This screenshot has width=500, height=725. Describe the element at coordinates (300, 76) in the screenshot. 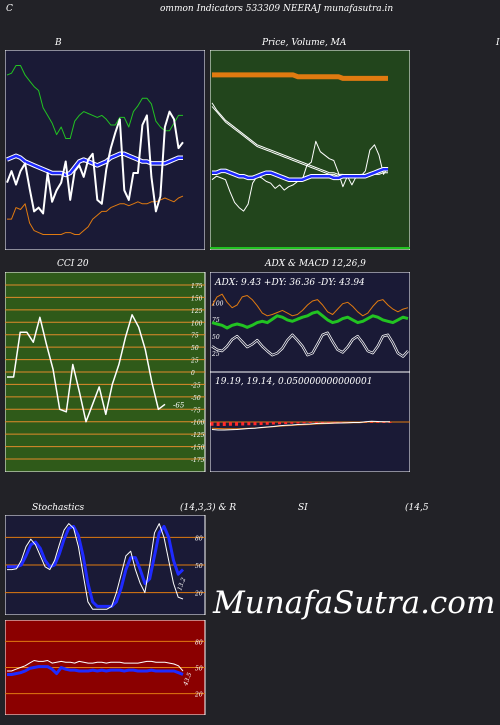

I see `price-series-ma_orange` at that location.